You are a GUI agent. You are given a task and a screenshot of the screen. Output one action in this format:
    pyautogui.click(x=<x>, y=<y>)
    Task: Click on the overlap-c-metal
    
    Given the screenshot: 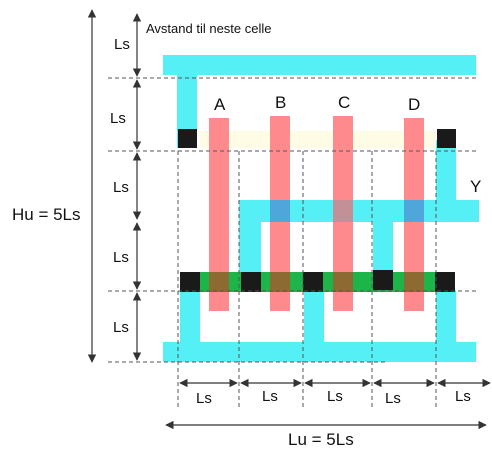 What is the action you would take?
    pyautogui.click(x=343, y=211)
    